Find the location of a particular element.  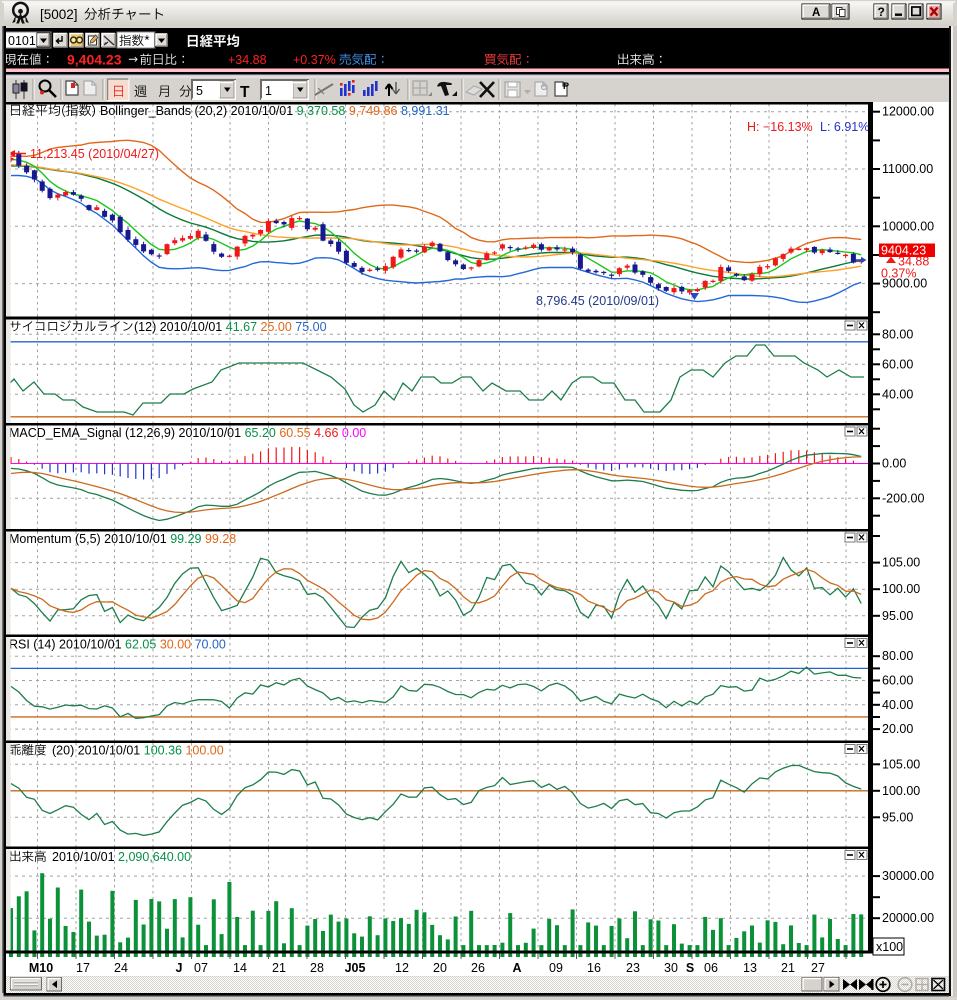

svg-text: 26 is located at coordinates (478, 968).